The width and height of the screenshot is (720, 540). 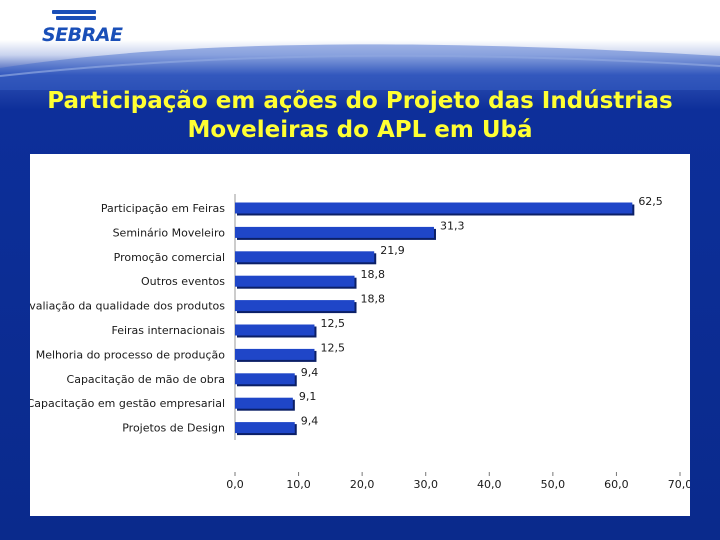 I want to click on category-label: Melhoria do processo de produção, so click(x=131, y=354).